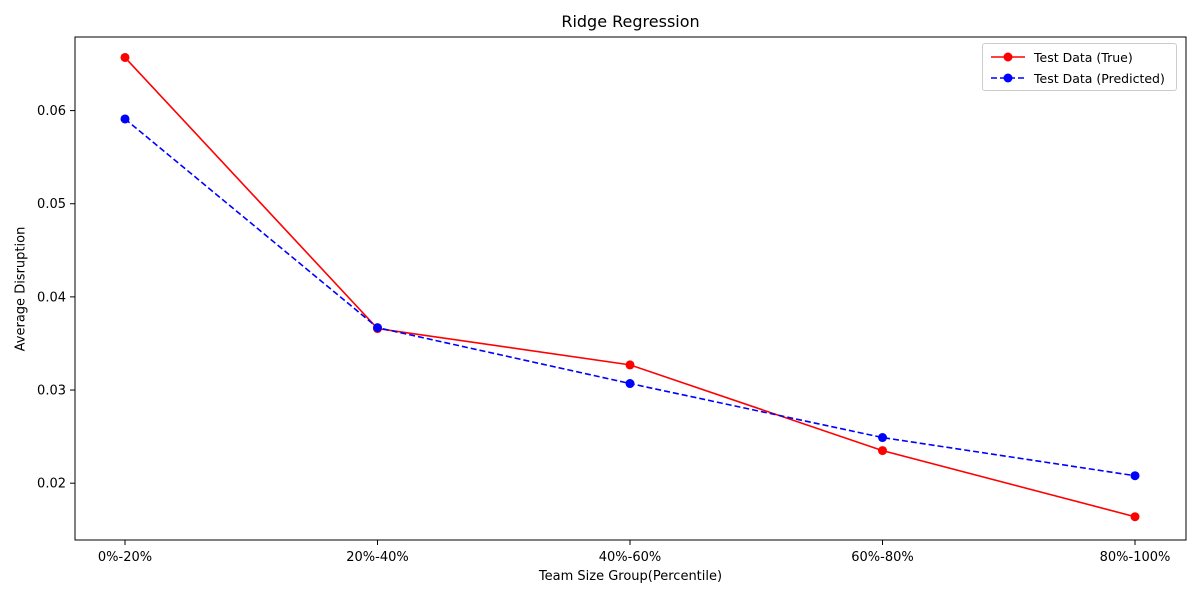  Describe the element at coordinates (51, 297) in the screenshot. I see `y-tick-label: 0.04` at that location.